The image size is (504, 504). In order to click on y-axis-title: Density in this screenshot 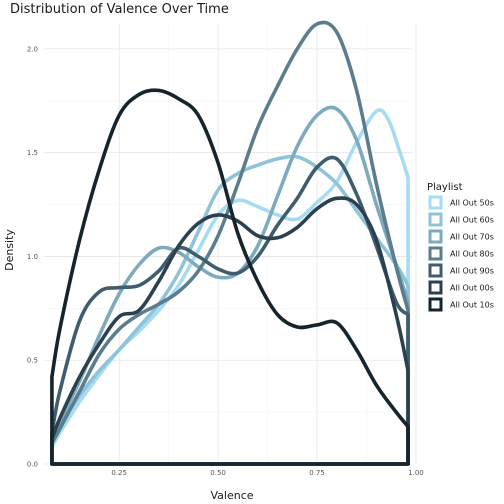, I will do `click(9, 250)`.